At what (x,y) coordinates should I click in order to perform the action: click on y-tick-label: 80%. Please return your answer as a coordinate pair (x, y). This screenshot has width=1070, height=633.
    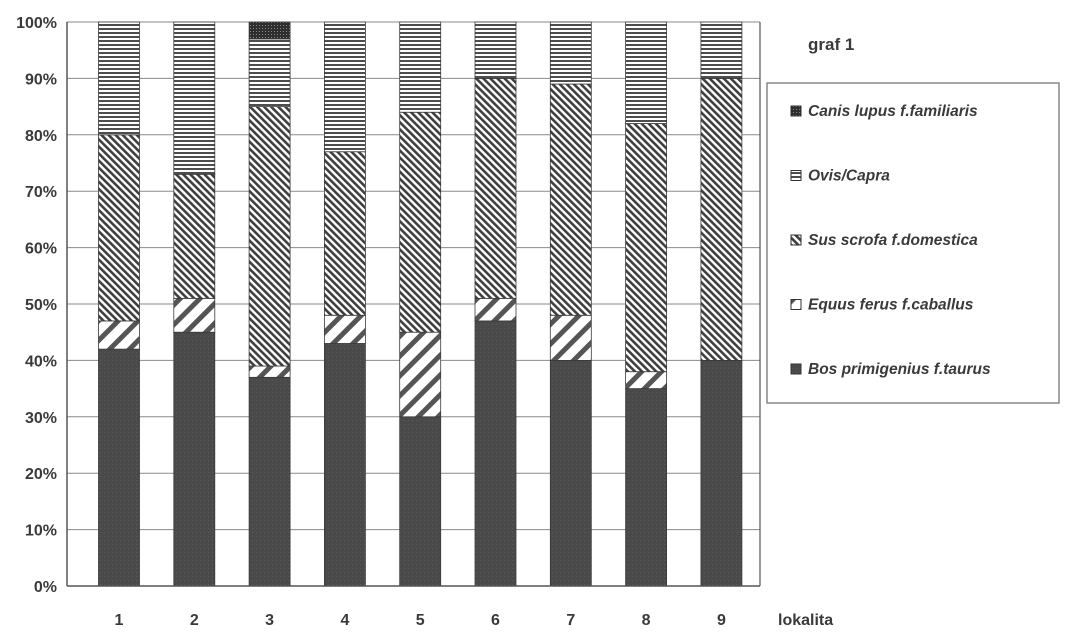
    Looking at the image, I should click on (41, 136).